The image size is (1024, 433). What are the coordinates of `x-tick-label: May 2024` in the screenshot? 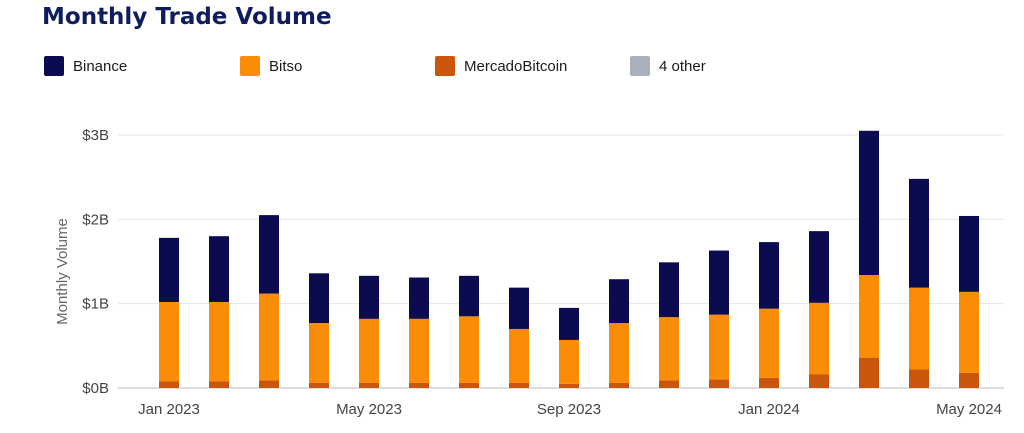 It's located at (969, 409).